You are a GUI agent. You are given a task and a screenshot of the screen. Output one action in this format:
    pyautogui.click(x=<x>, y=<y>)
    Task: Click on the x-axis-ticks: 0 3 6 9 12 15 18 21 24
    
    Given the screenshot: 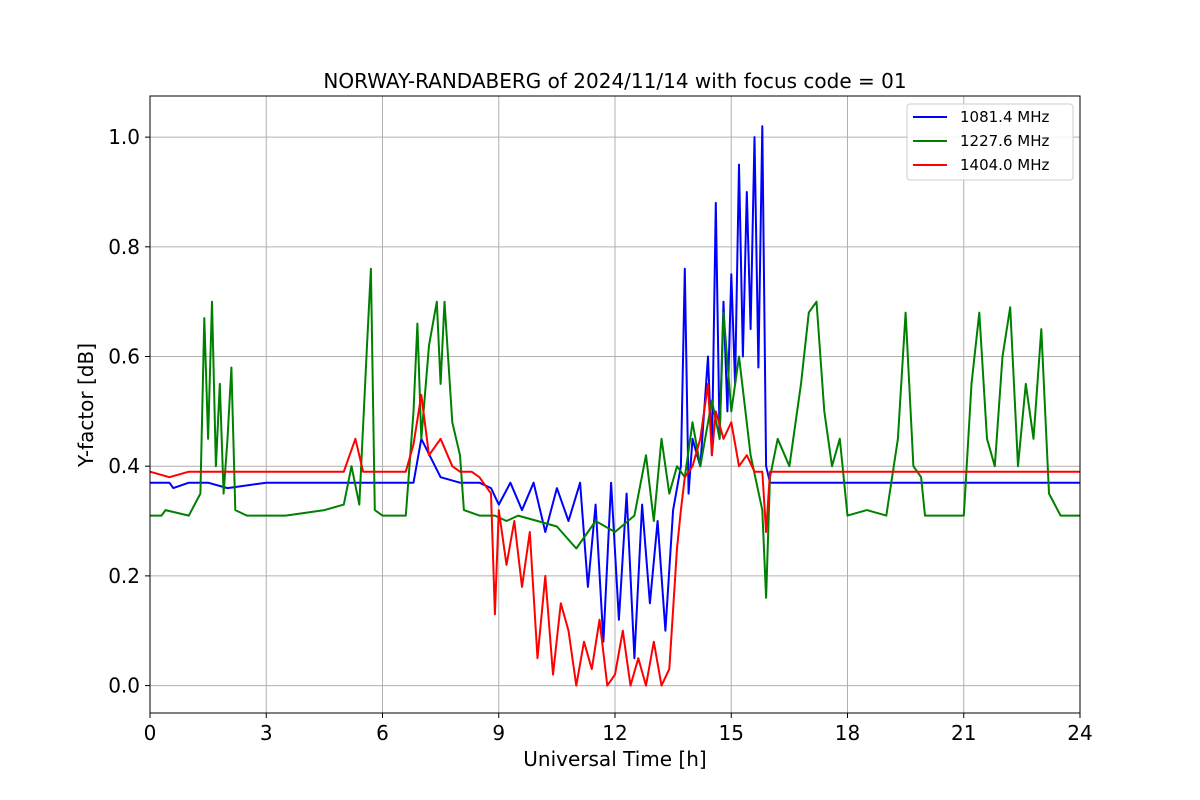 What is the action you would take?
    pyautogui.click(x=618, y=729)
    